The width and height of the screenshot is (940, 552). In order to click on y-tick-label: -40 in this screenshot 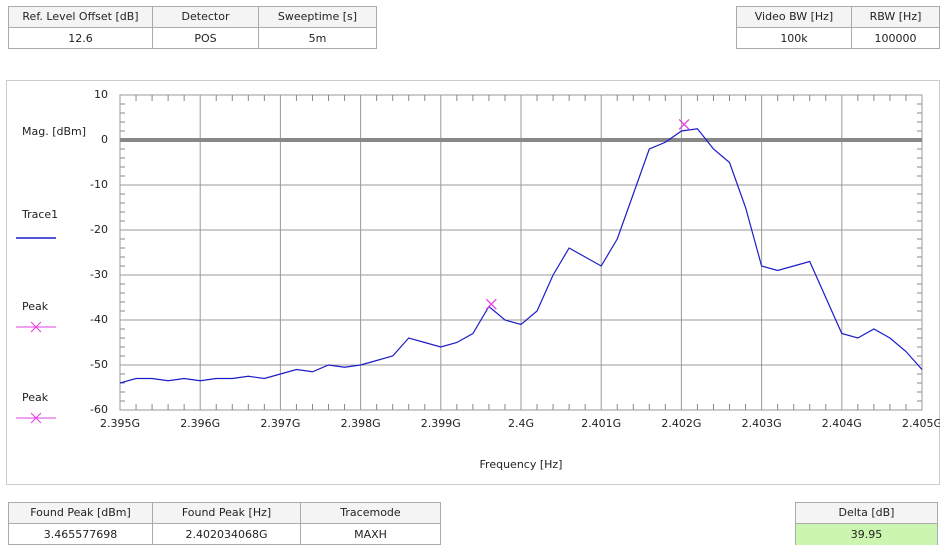, I will do `click(99, 319)`.